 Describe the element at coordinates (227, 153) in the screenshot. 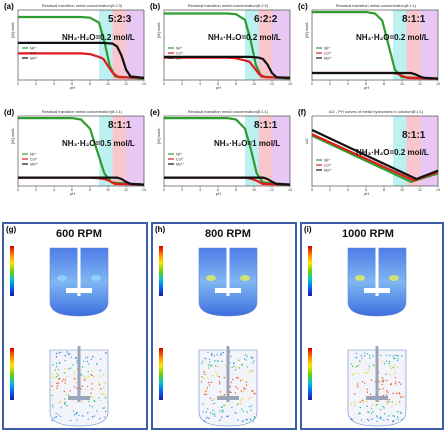

I see `chart-svg: 0 2 4 6 8 10 12 14 Ni²⁺Co²⁺Mn²⁺` at that location.